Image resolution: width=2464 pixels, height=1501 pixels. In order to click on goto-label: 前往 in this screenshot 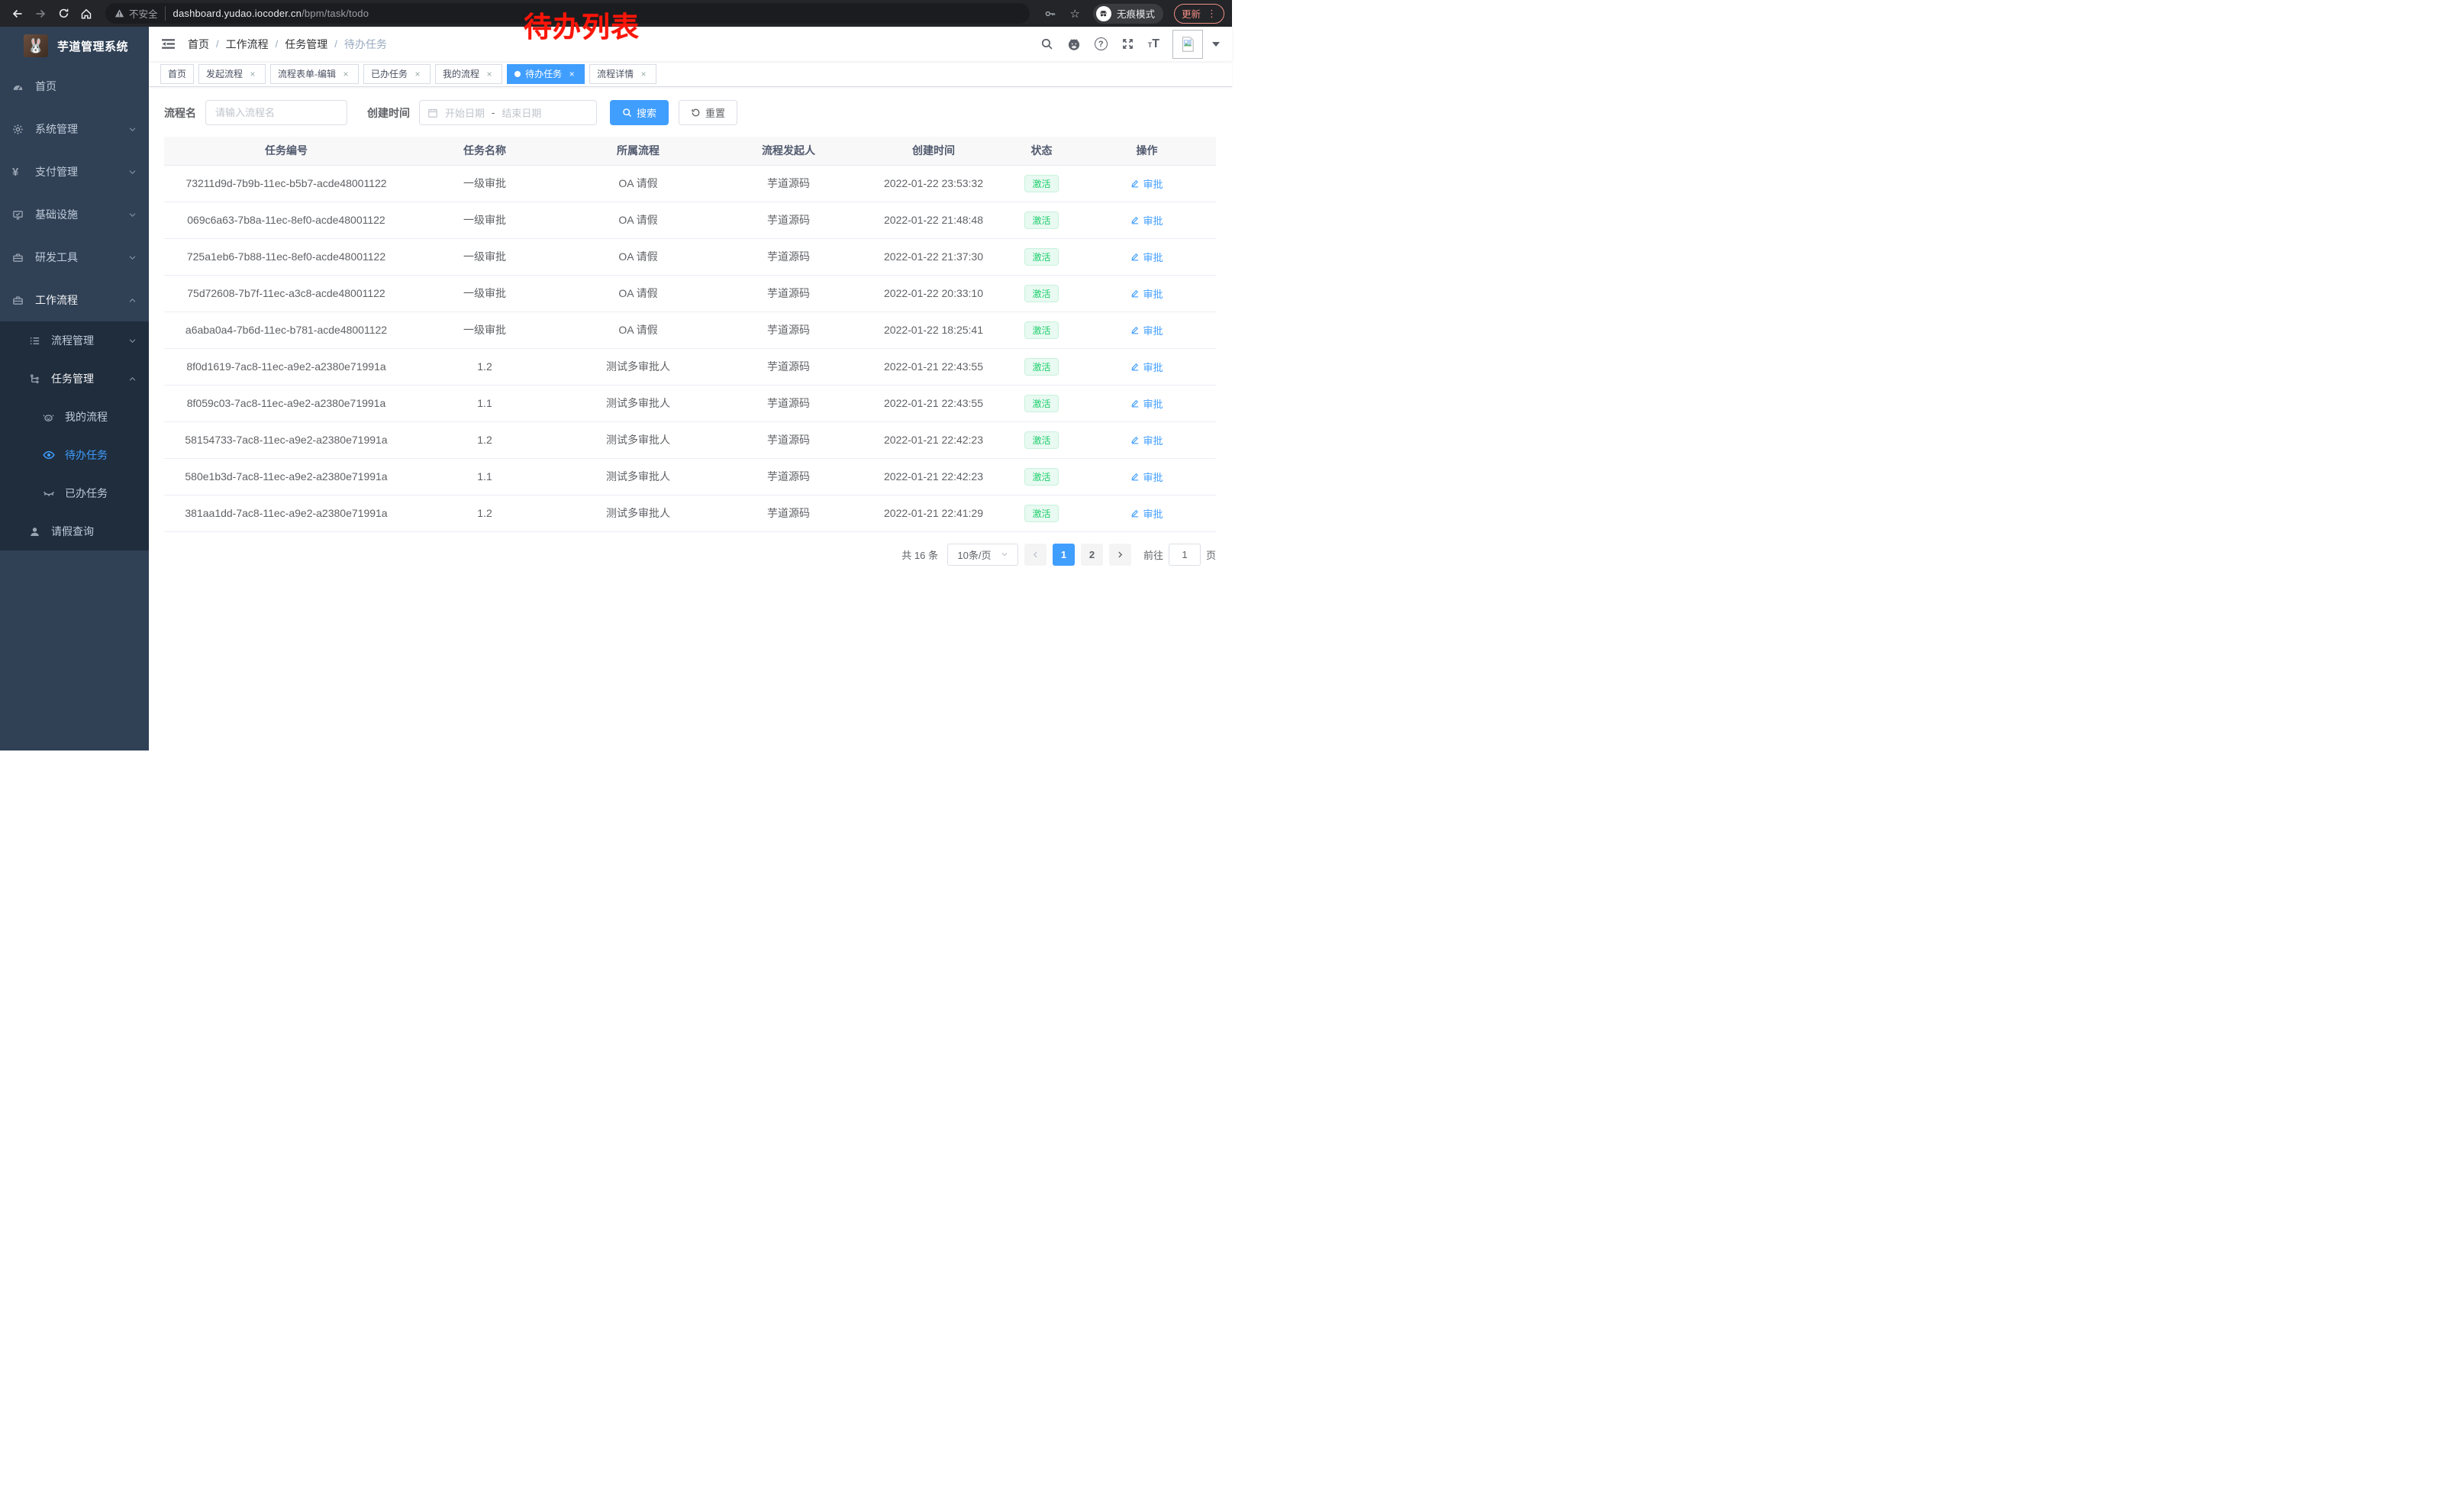, I will do `click(1153, 555)`.